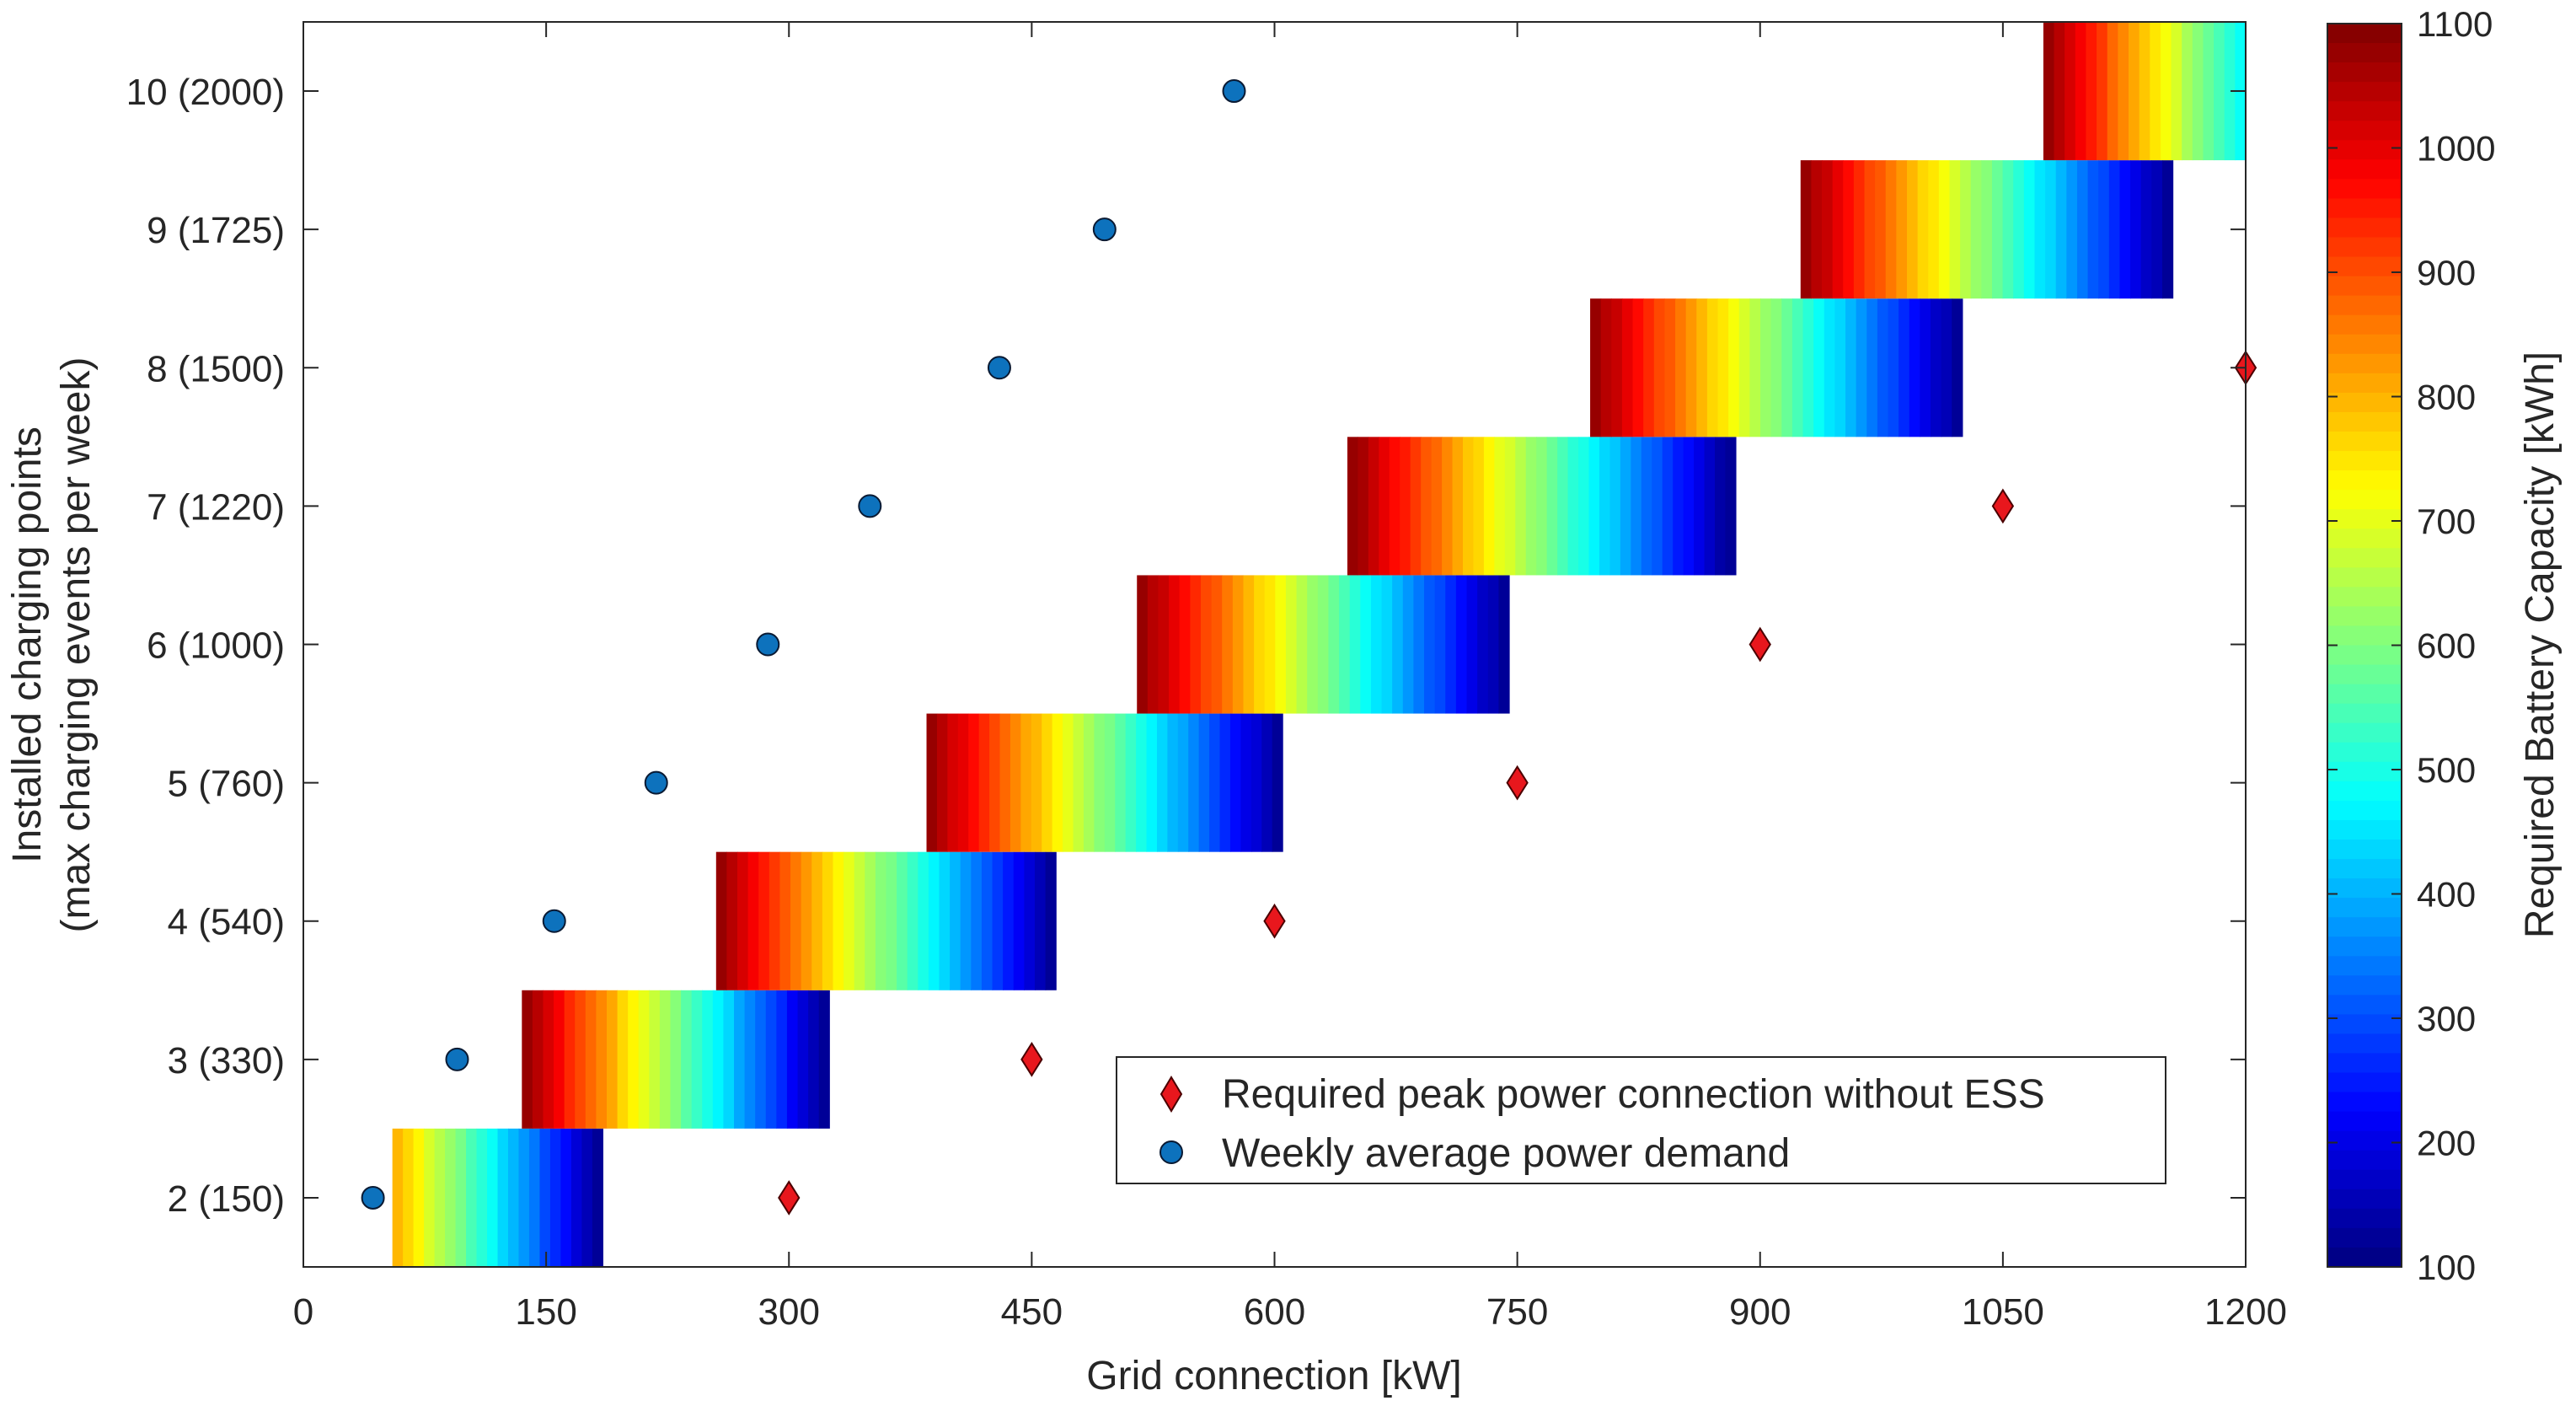 This screenshot has height=1406, width=2576. What do you see at coordinates (227, 1199) in the screenshot?
I see `y-tick-label: 2 (150)` at bounding box center [227, 1199].